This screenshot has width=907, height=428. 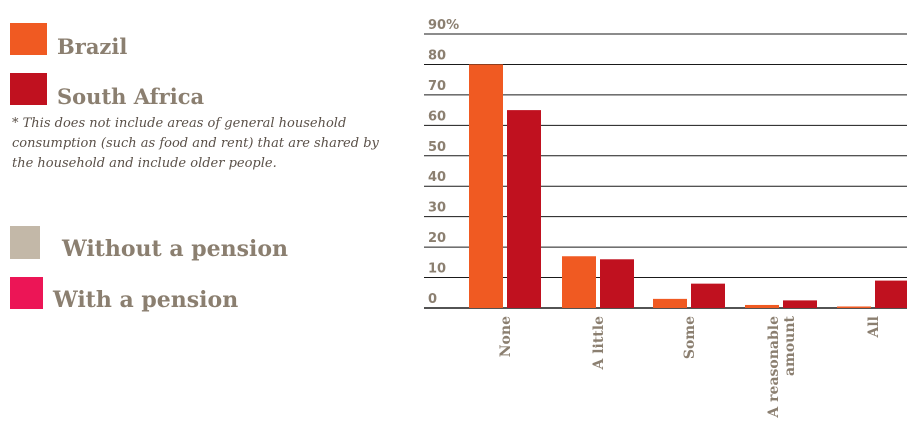 What do you see at coordinates (790, 345) in the screenshot?
I see `x-category-label: amount` at bounding box center [790, 345].